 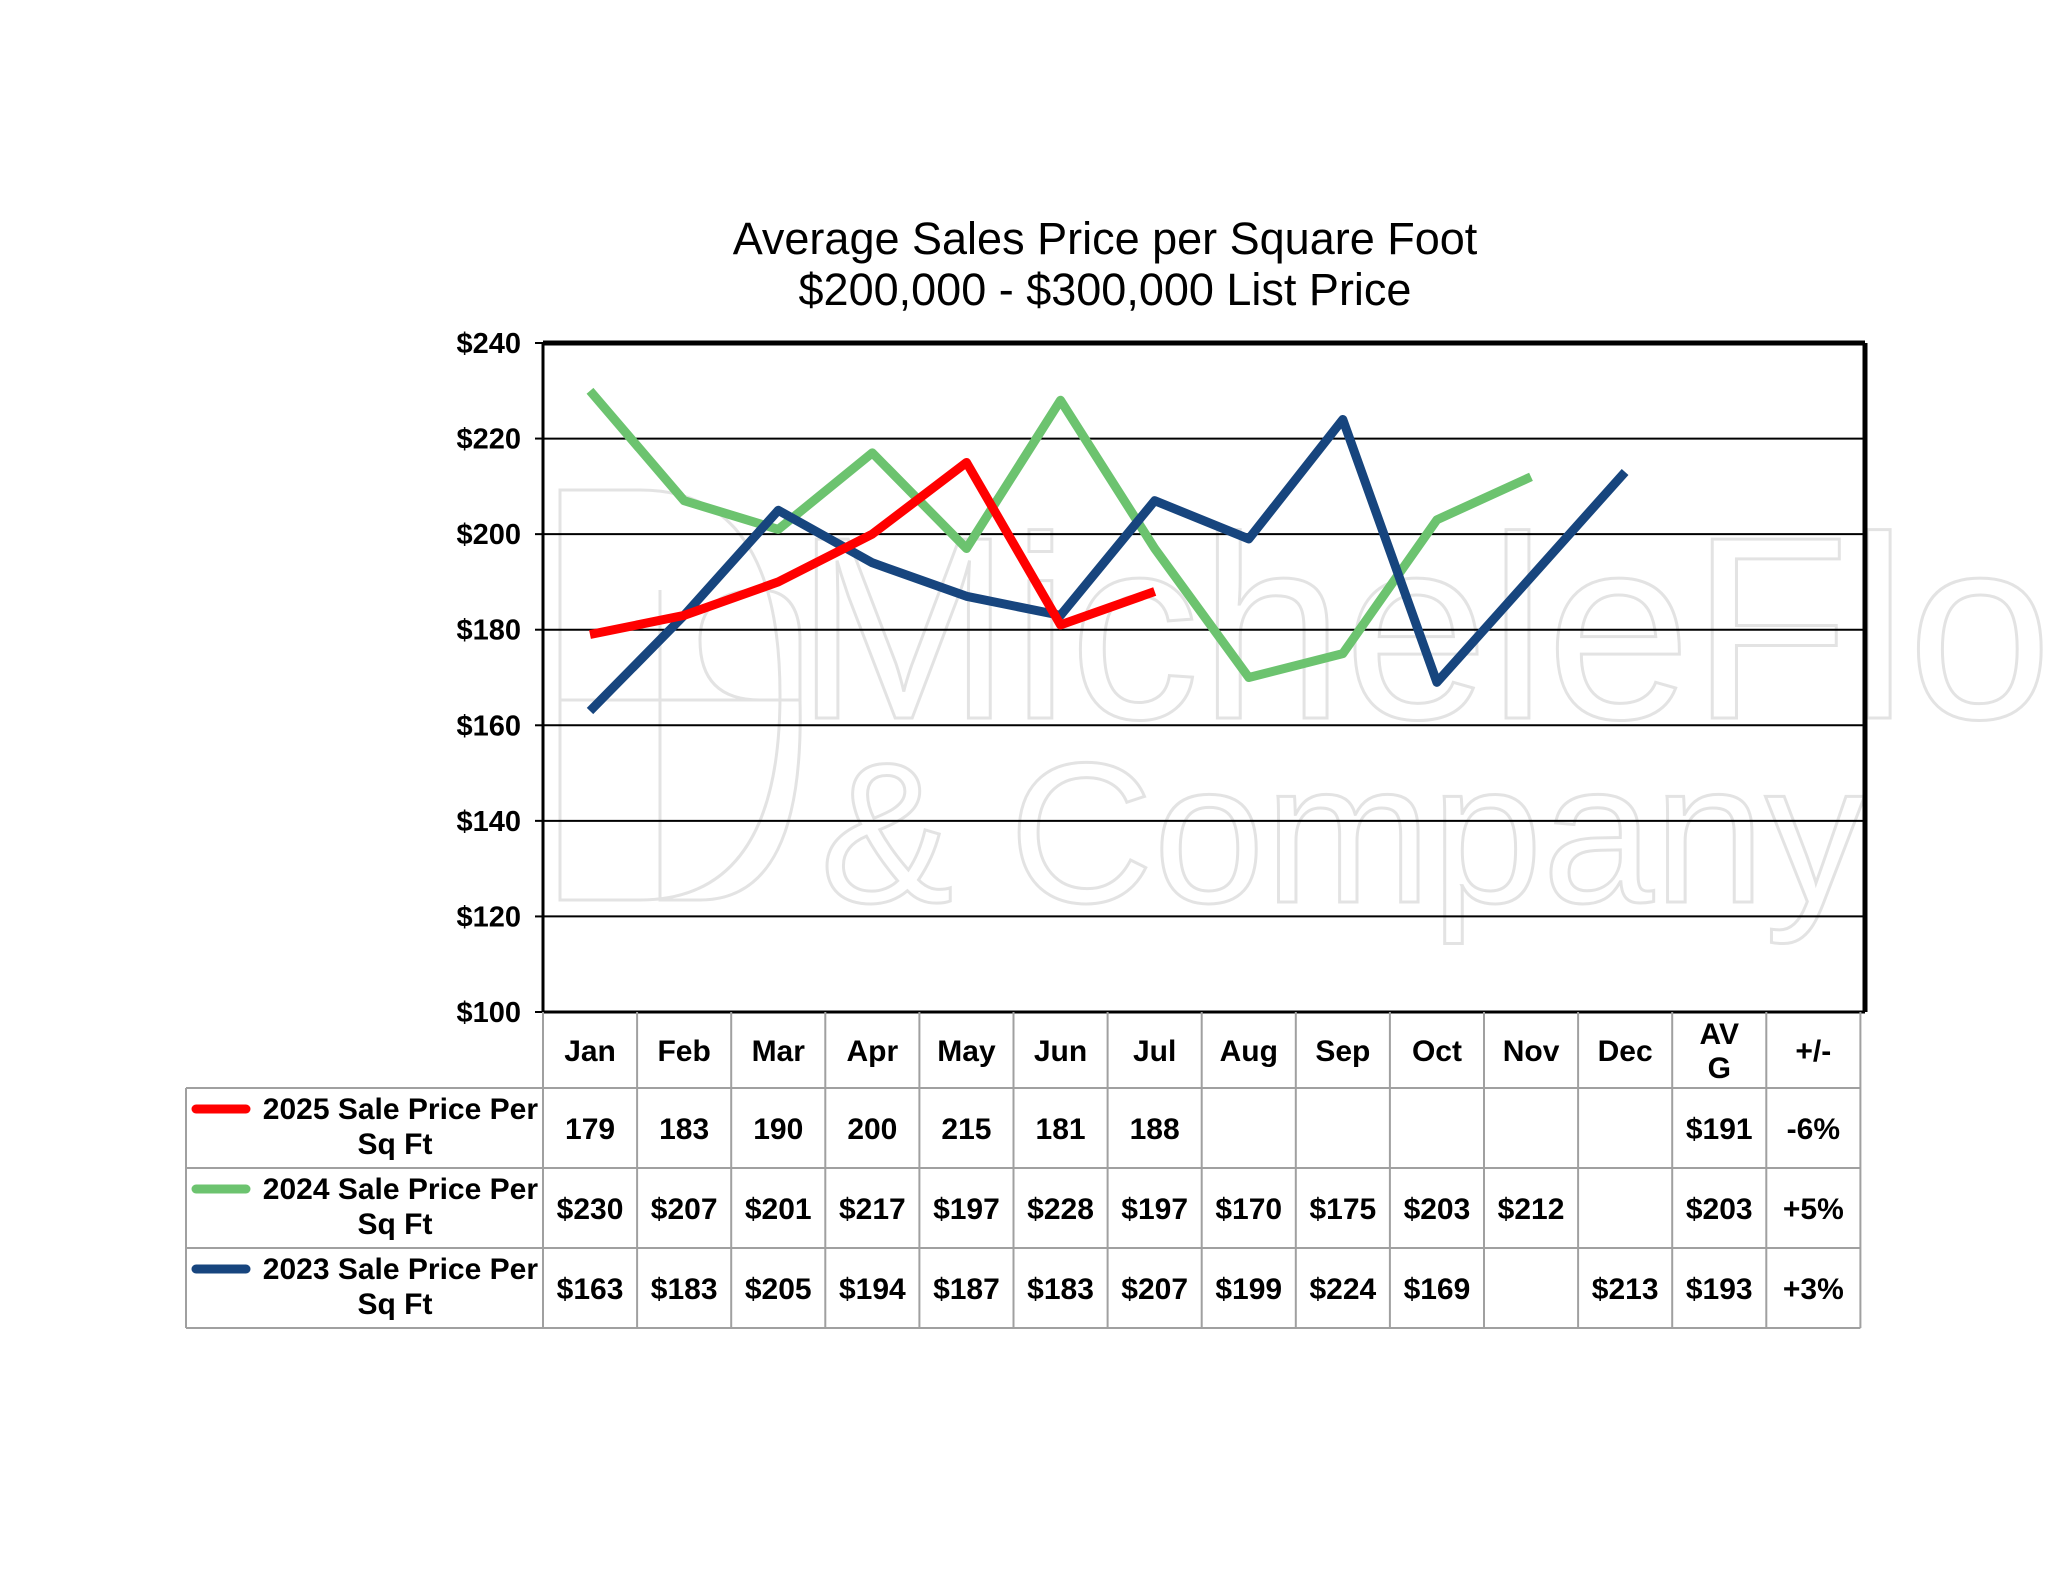 I want to click on data-label: $163, so click(x=590, y=1289).